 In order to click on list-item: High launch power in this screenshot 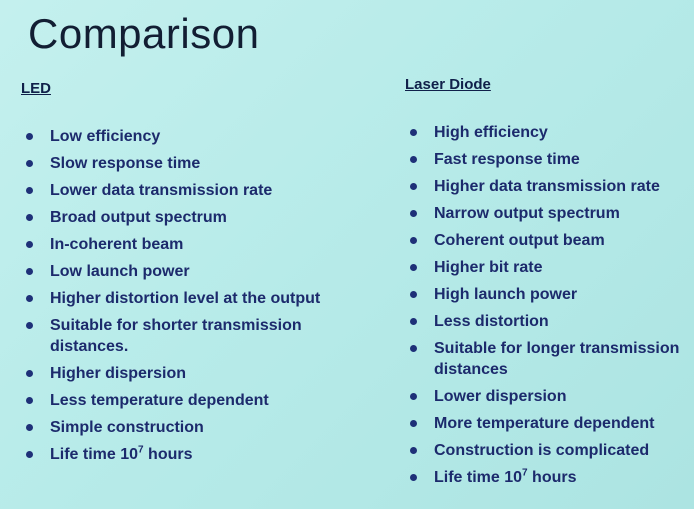, I will do `click(550, 294)`.